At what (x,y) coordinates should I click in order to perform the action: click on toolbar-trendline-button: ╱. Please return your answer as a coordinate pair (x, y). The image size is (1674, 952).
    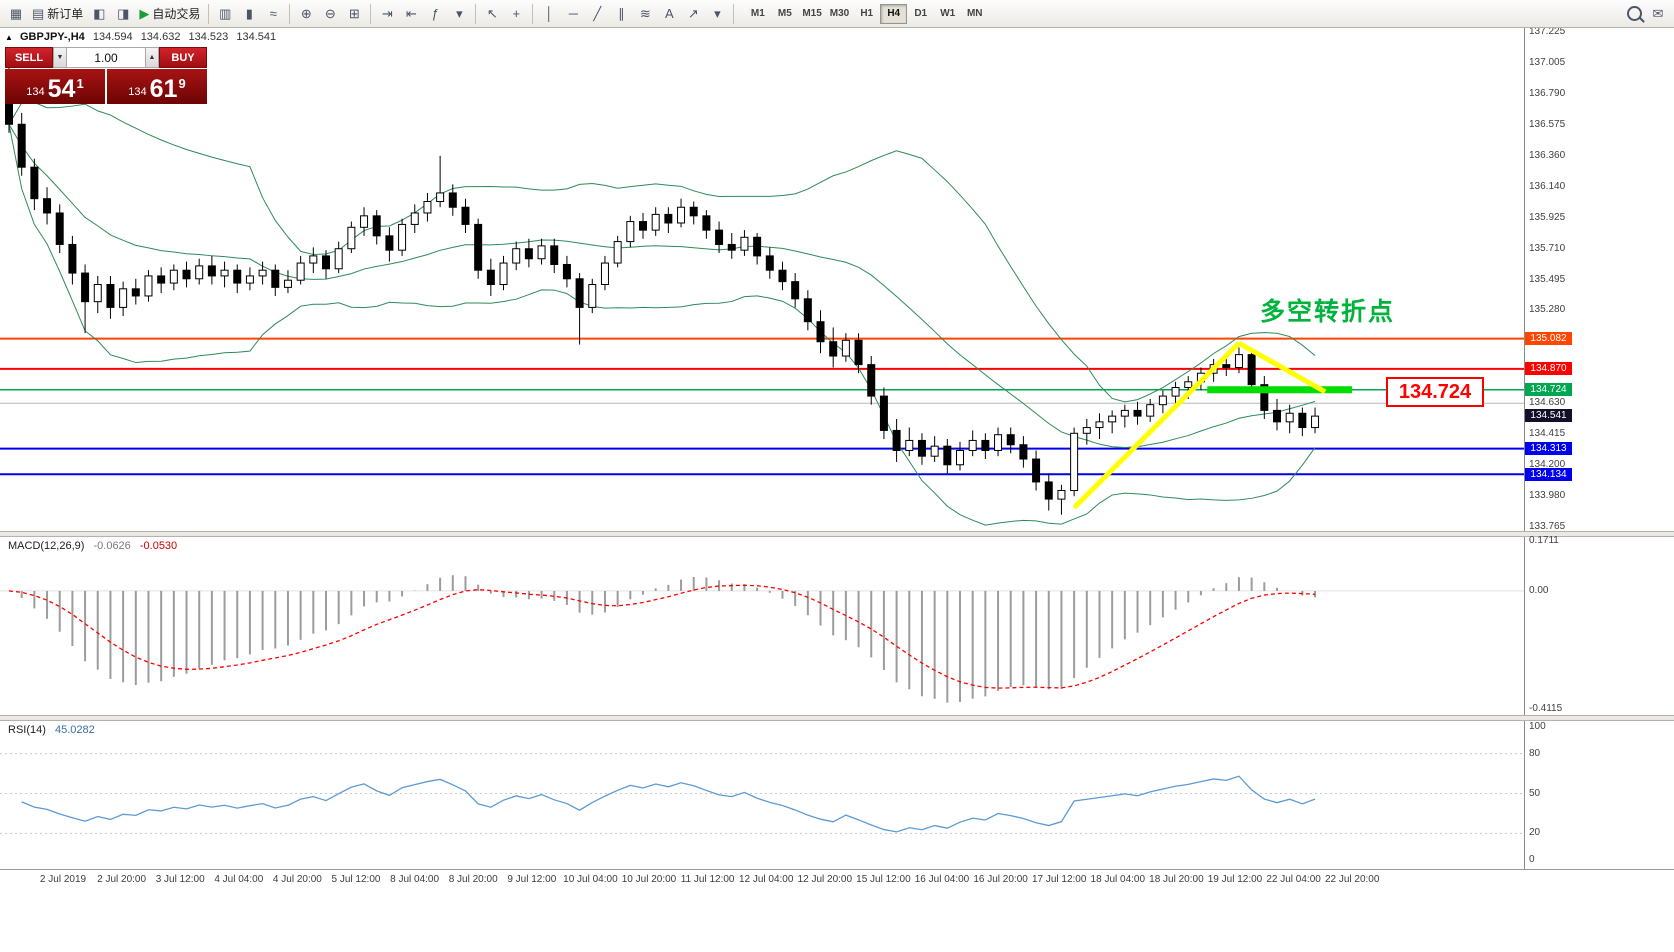
    Looking at the image, I should click on (597, 14).